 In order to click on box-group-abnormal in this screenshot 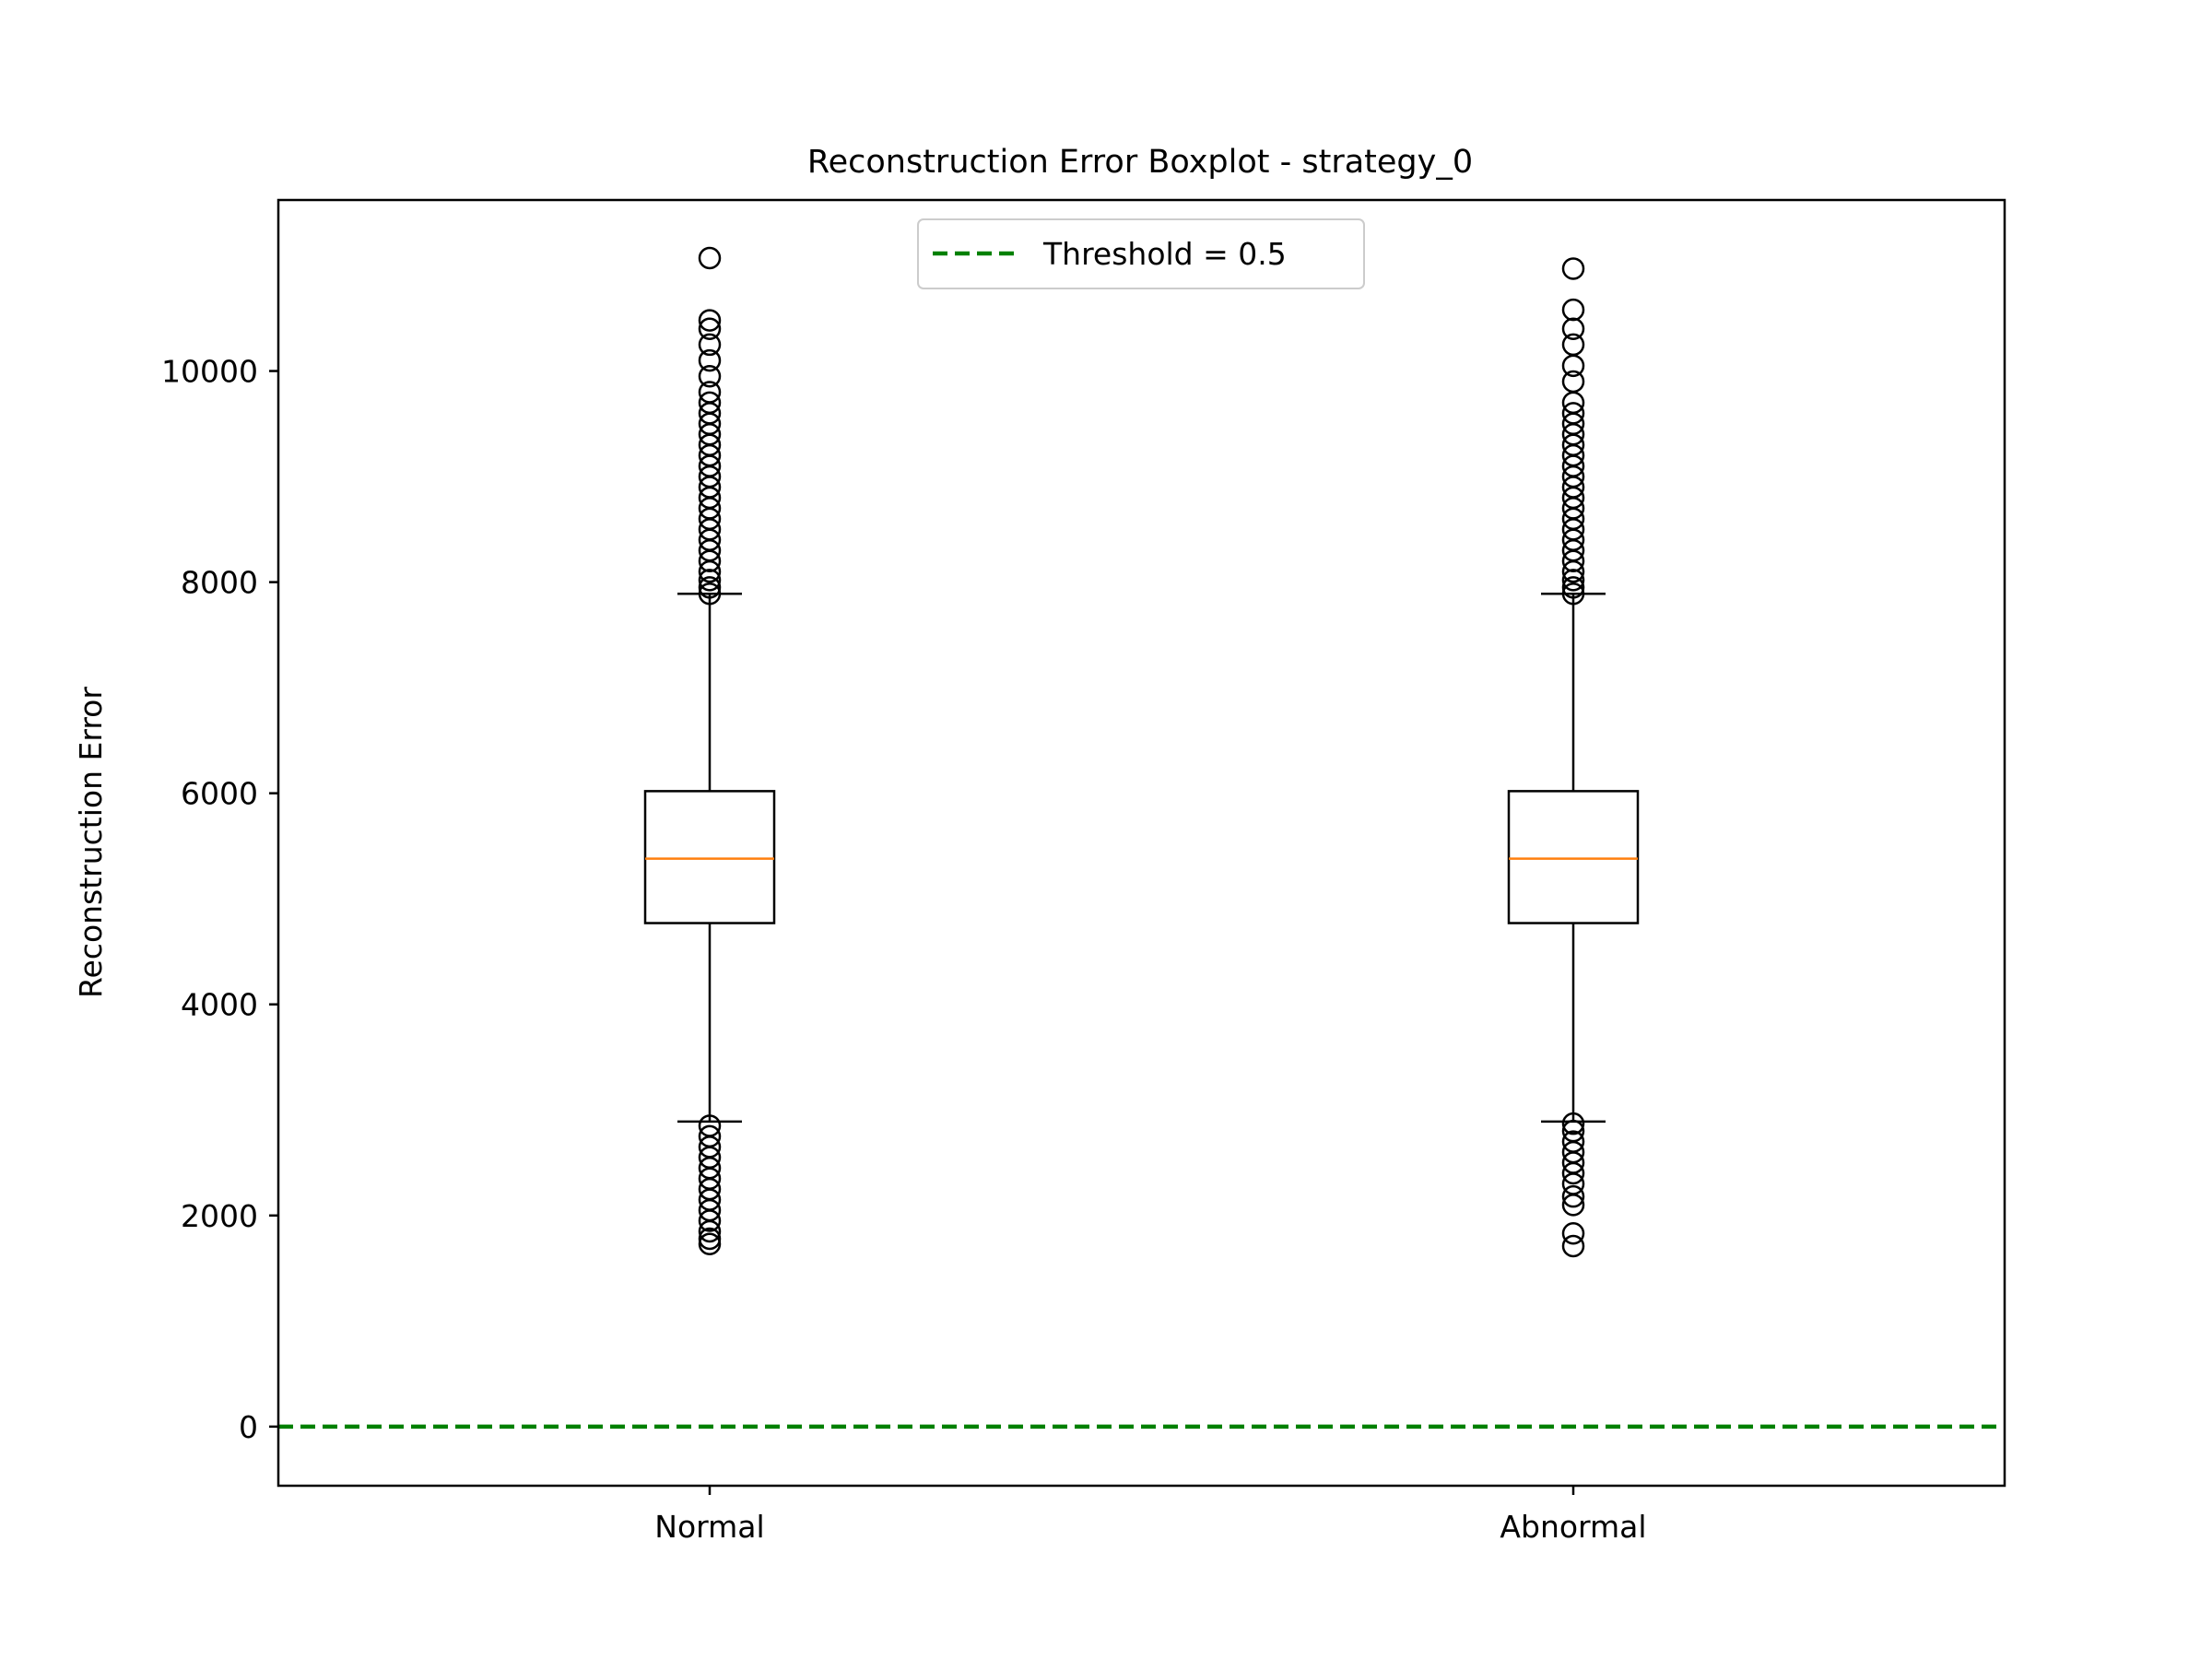, I will do `click(1573, 757)`.